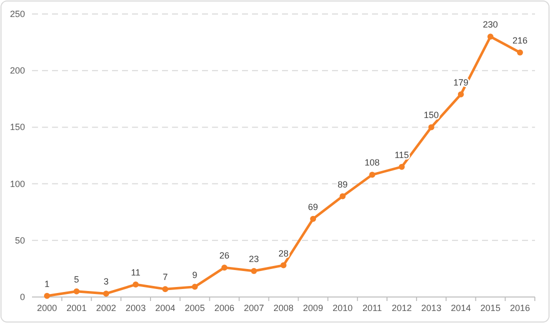 Image resolution: width=550 pixels, height=323 pixels. Describe the element at coordinates (17, 14) in the screenshot. I see `y-tick-label: 250` at that location.